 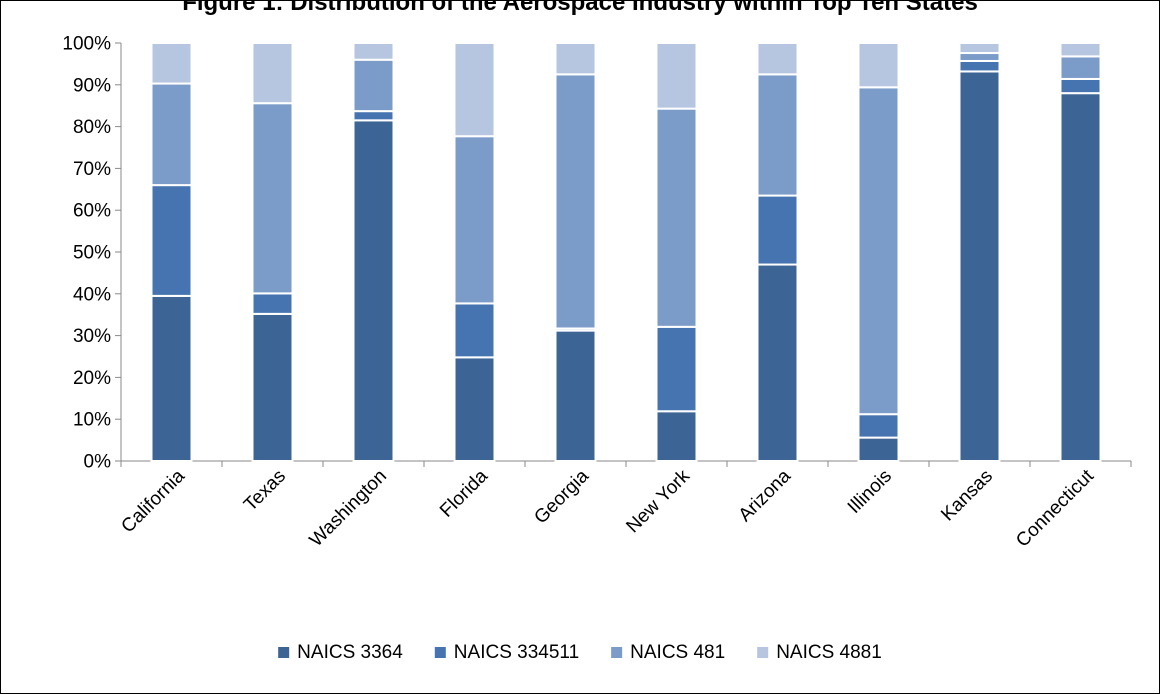 What do you see at coordinates (92, 378) in the screenshot?
I see `y-tick-label: 20%` at bounding box center [92, 378].